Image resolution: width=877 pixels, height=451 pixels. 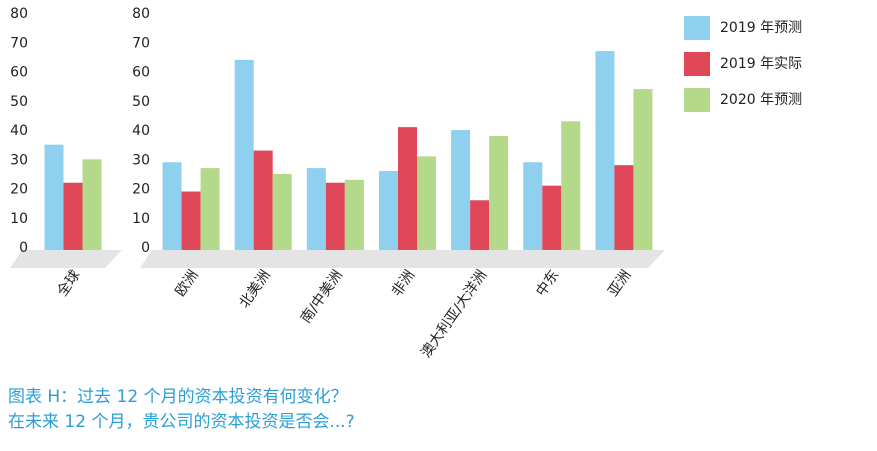 What do you see at coordinates (454, 313) in the screenshot?
I see `x-tick-label: 澳大利亚/大洋洲` at bounding box center [454, 313].